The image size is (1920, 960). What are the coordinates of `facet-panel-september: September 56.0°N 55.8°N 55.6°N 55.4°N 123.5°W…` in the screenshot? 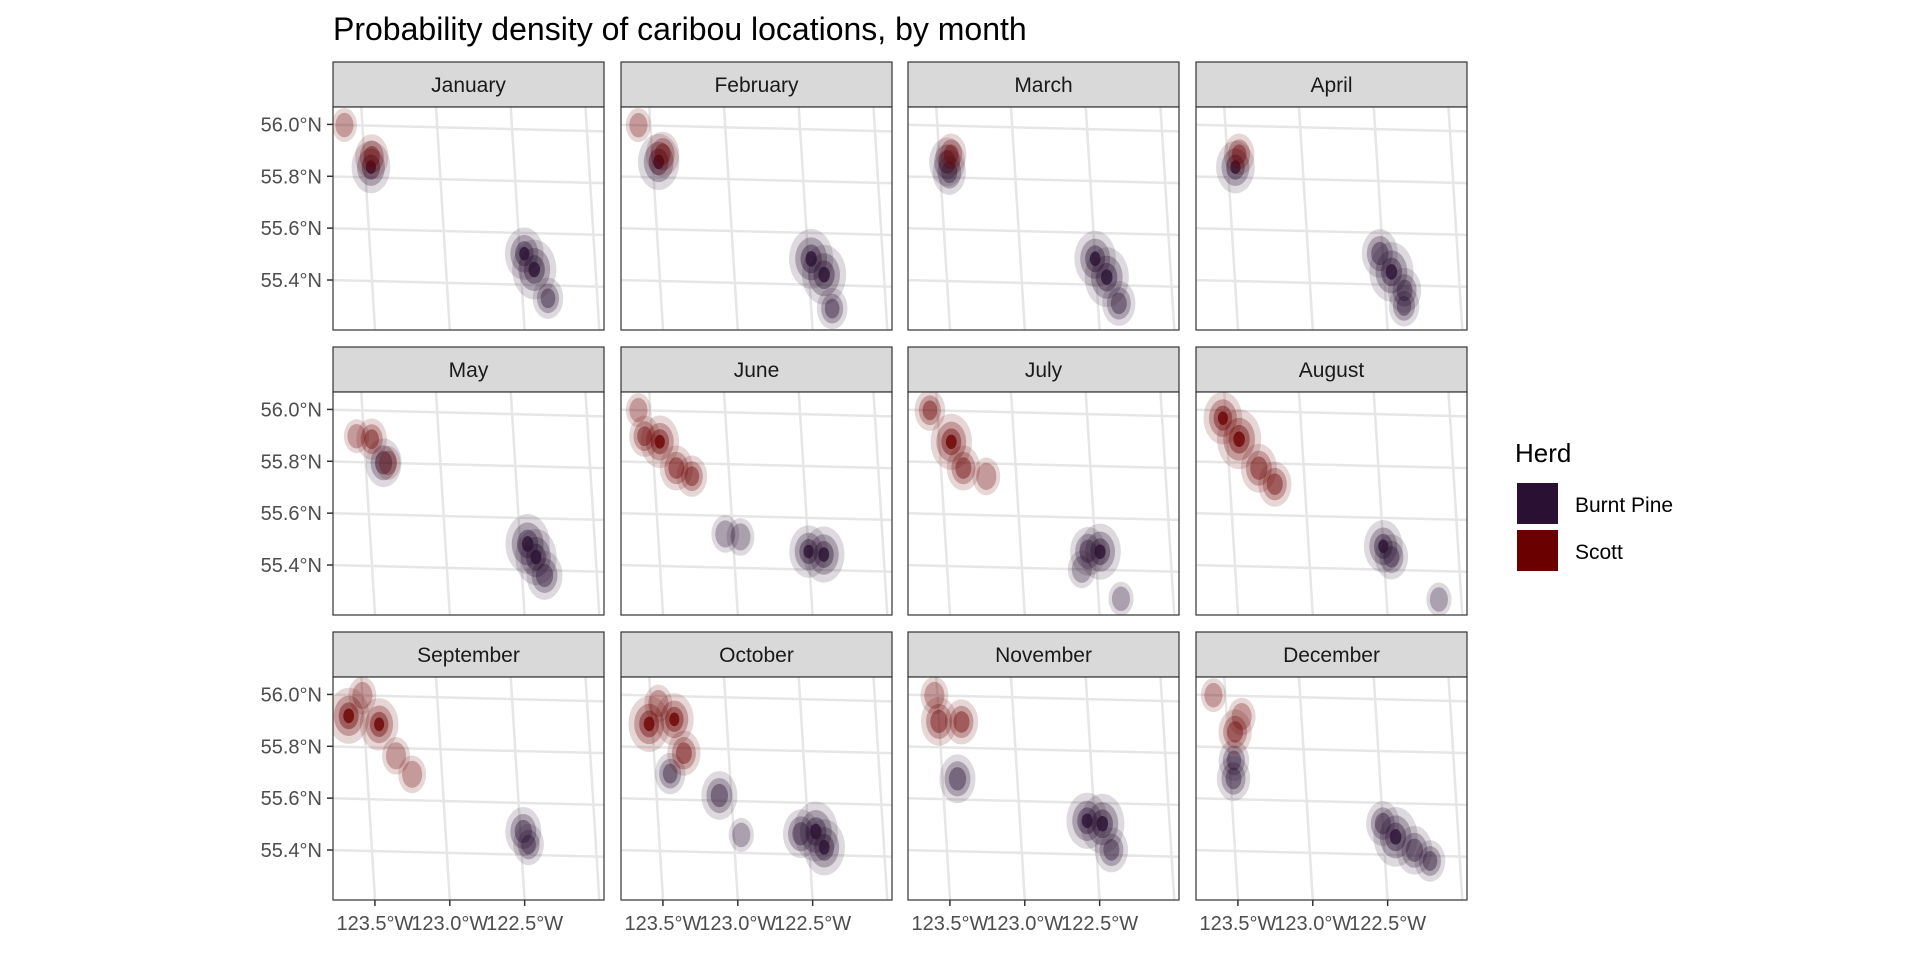 It's located at (433, 783).